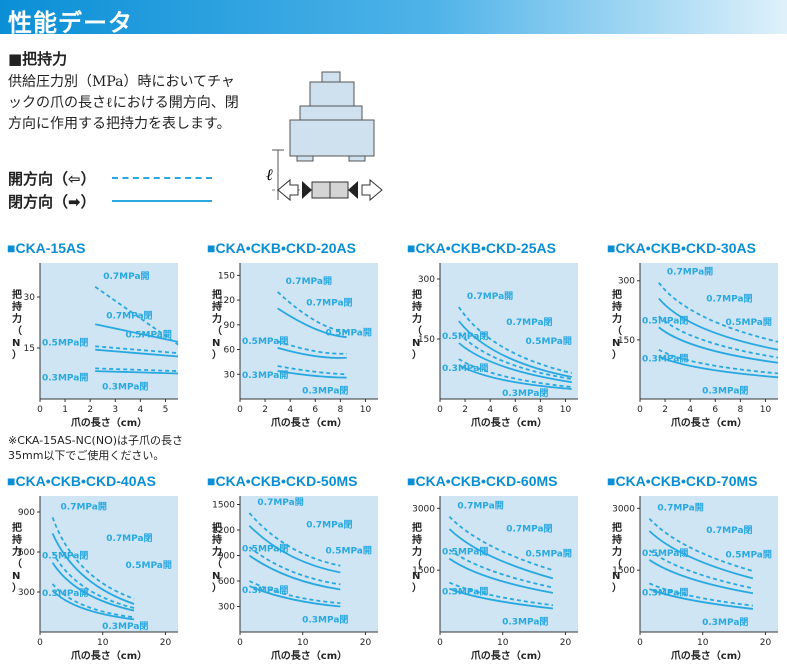  Describe the element at coordinates (46, 248) in the screenshot. I see `chart-title: ■CKA-15AS` at that location.